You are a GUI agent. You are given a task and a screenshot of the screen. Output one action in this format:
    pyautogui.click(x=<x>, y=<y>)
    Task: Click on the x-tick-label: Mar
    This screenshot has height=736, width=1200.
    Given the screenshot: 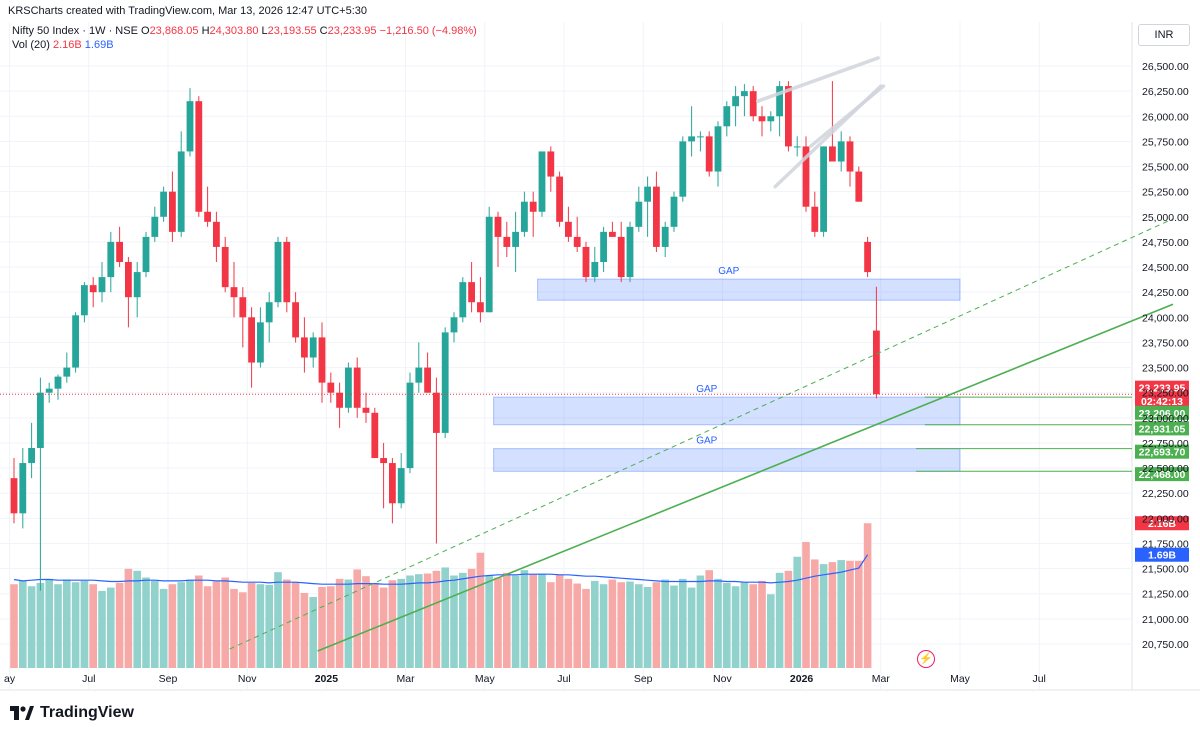 What is the action you would take?
    pyautogui.click(x=406, y=679)
    